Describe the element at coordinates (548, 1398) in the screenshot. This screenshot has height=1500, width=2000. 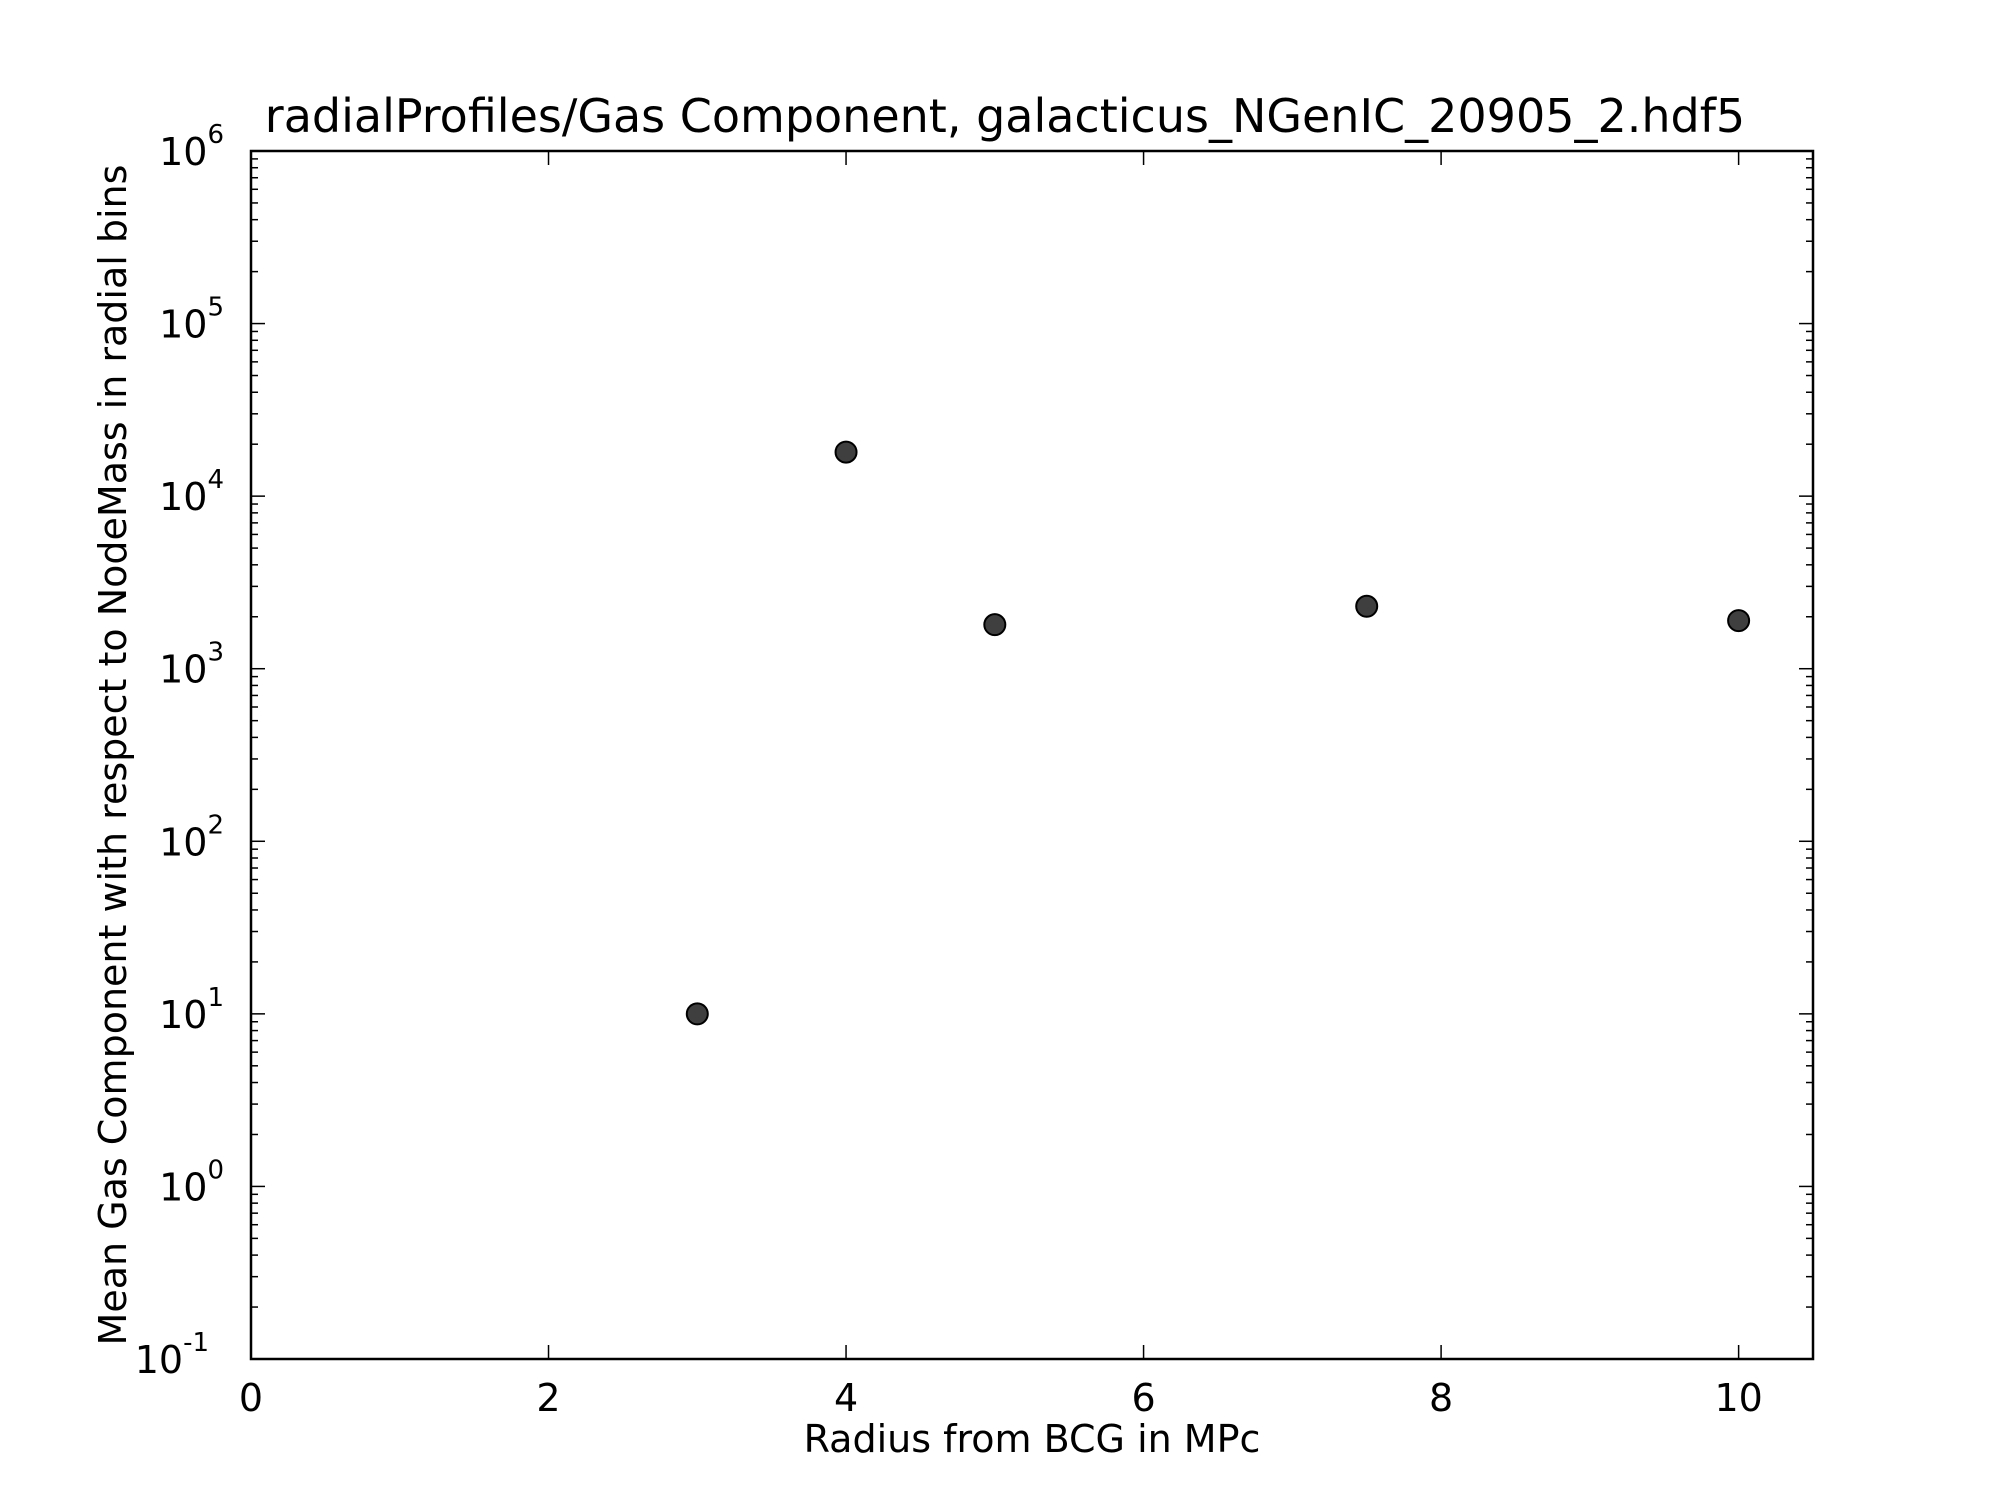
I see `x-tick-label: 2` at that location.